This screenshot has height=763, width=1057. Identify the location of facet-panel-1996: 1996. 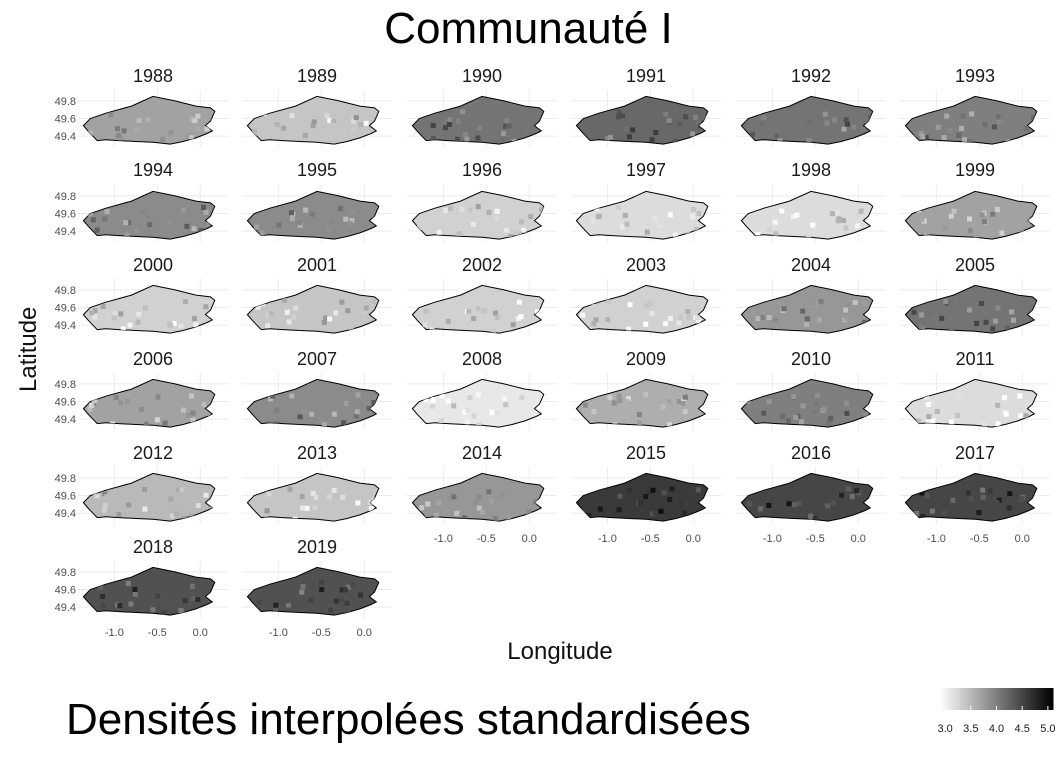
(482, 201).